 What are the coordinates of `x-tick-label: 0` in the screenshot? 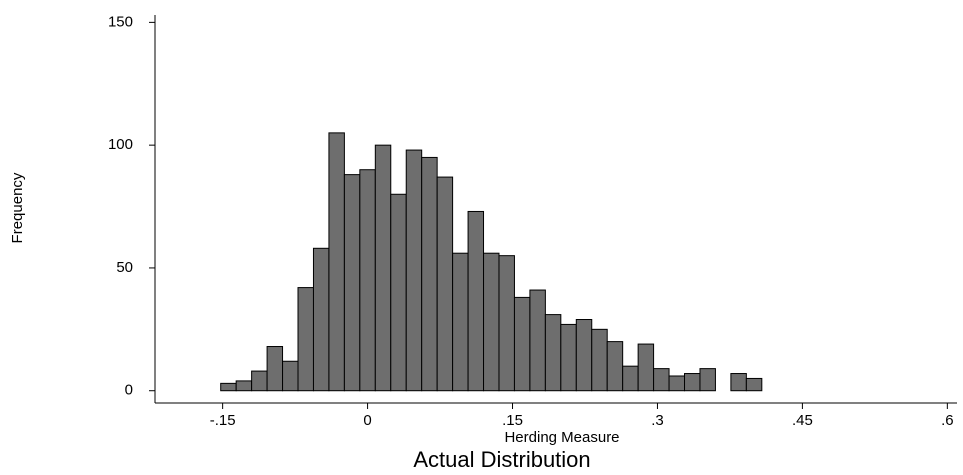 It's located at (367, 420).